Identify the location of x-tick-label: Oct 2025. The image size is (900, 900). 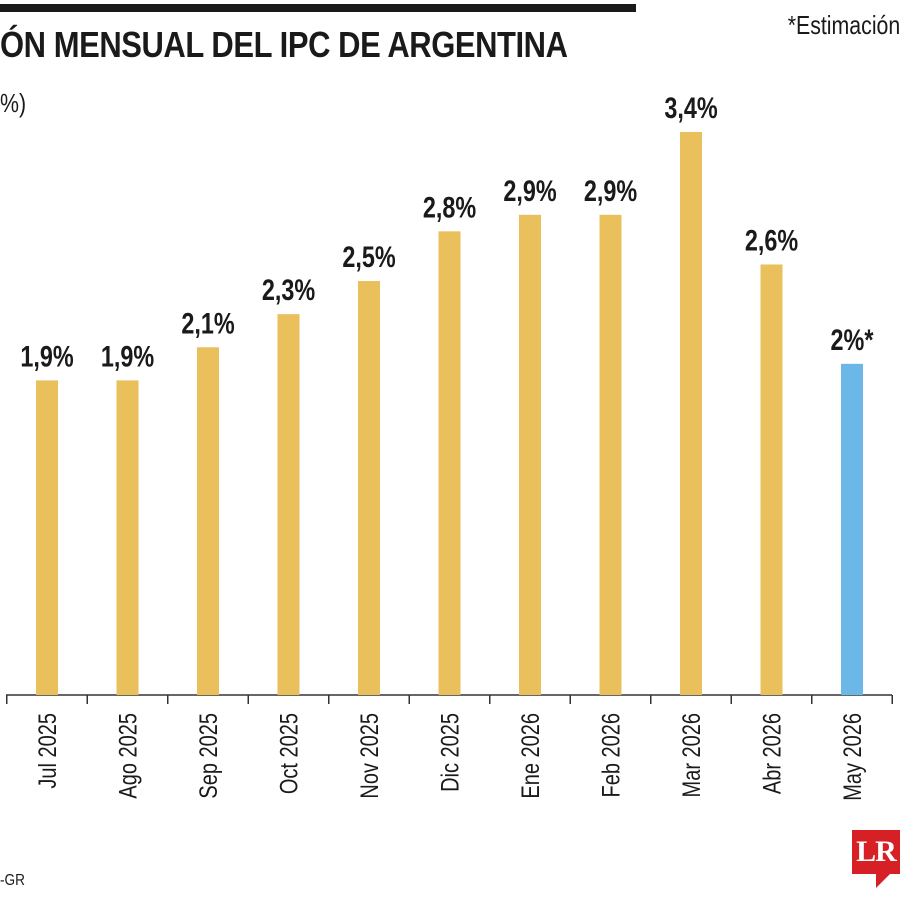
(289, 753).